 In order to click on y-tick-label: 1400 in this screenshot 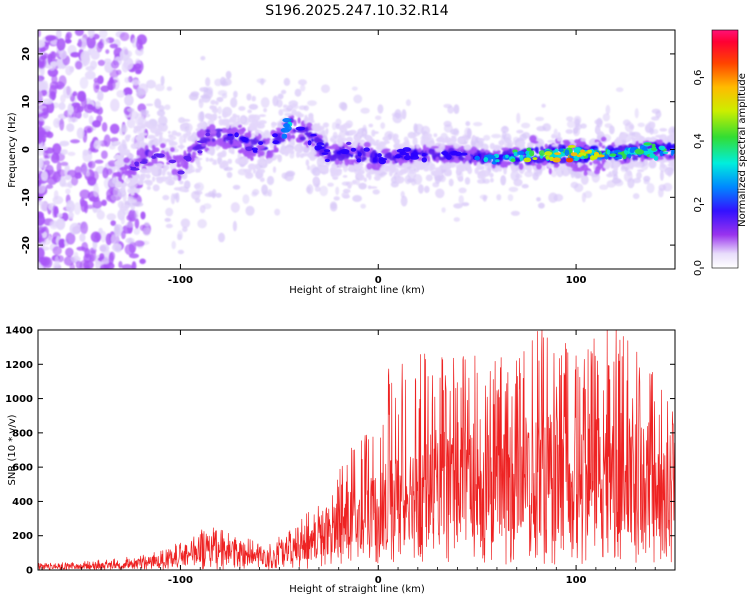, I will do `click(19, 331)`.